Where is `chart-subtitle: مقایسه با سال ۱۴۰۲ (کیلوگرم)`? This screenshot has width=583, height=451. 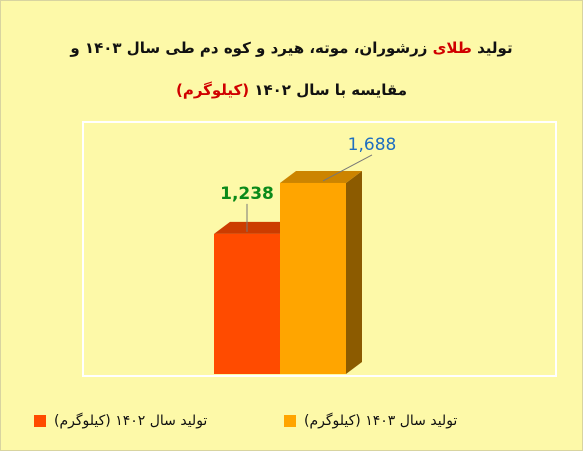 chart-subtitle: مقایسه با سال ۱۴۰۲ (کیلوگرم) is located at coordinates (291, 90).